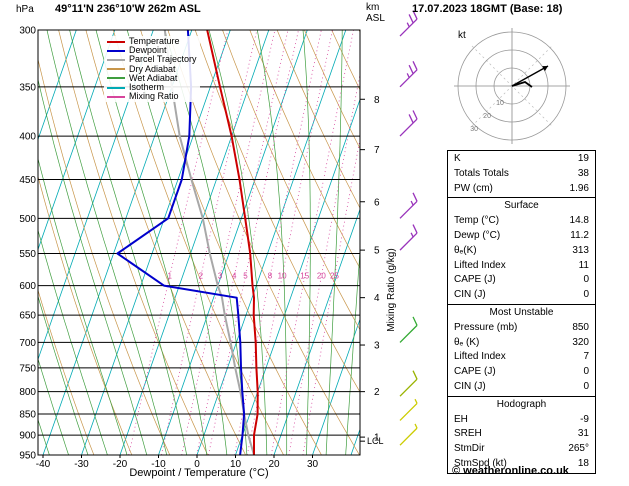  What do you see at coordinates (521, 221) in the screenshot?
I see `stat-row: Temp (°C) 14.8` at bounding box center [521, 221].